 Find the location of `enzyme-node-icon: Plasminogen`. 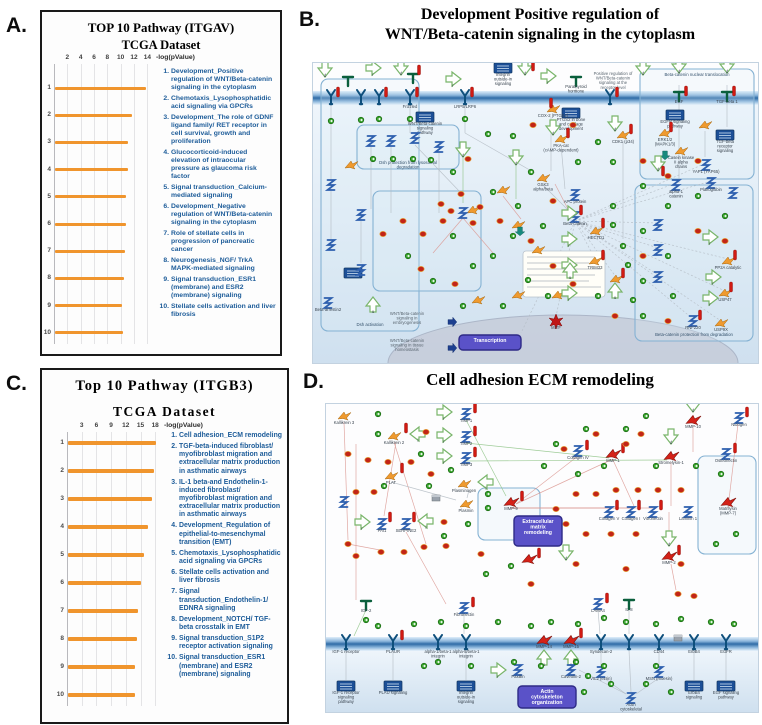

enzyme-node-icon: Plasminogen is located at coordinates (464, 486).